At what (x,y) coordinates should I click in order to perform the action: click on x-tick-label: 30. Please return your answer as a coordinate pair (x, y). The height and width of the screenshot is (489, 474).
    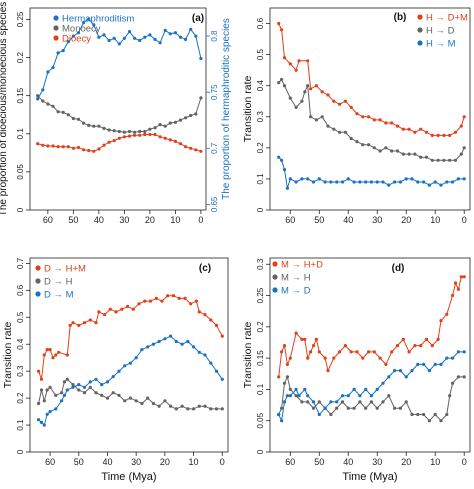
    Looking at the image, I should click on (377, 462).